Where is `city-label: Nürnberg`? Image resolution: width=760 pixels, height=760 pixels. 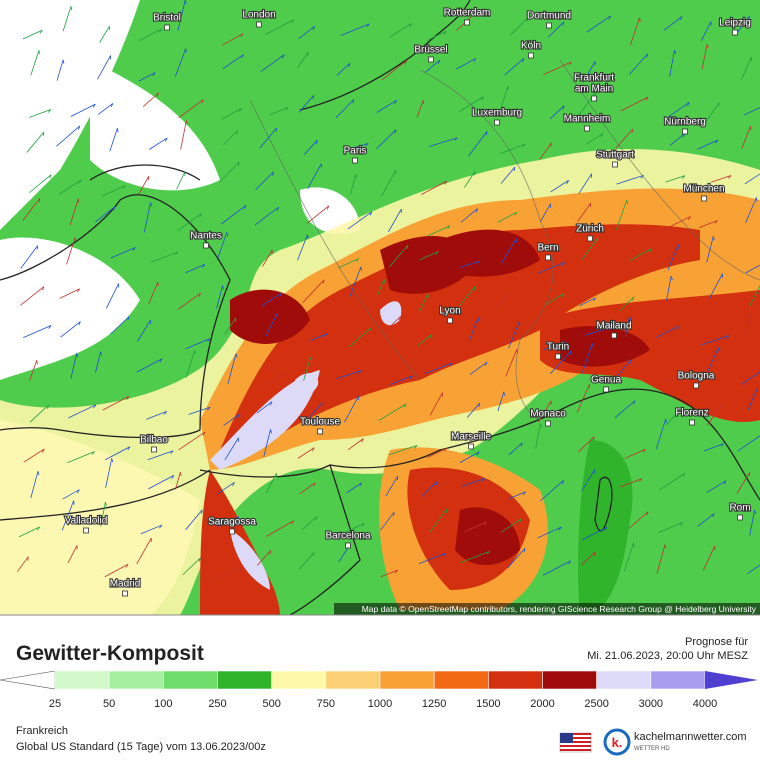
city-label: Nürnberg is located at coordinates (685, 122).